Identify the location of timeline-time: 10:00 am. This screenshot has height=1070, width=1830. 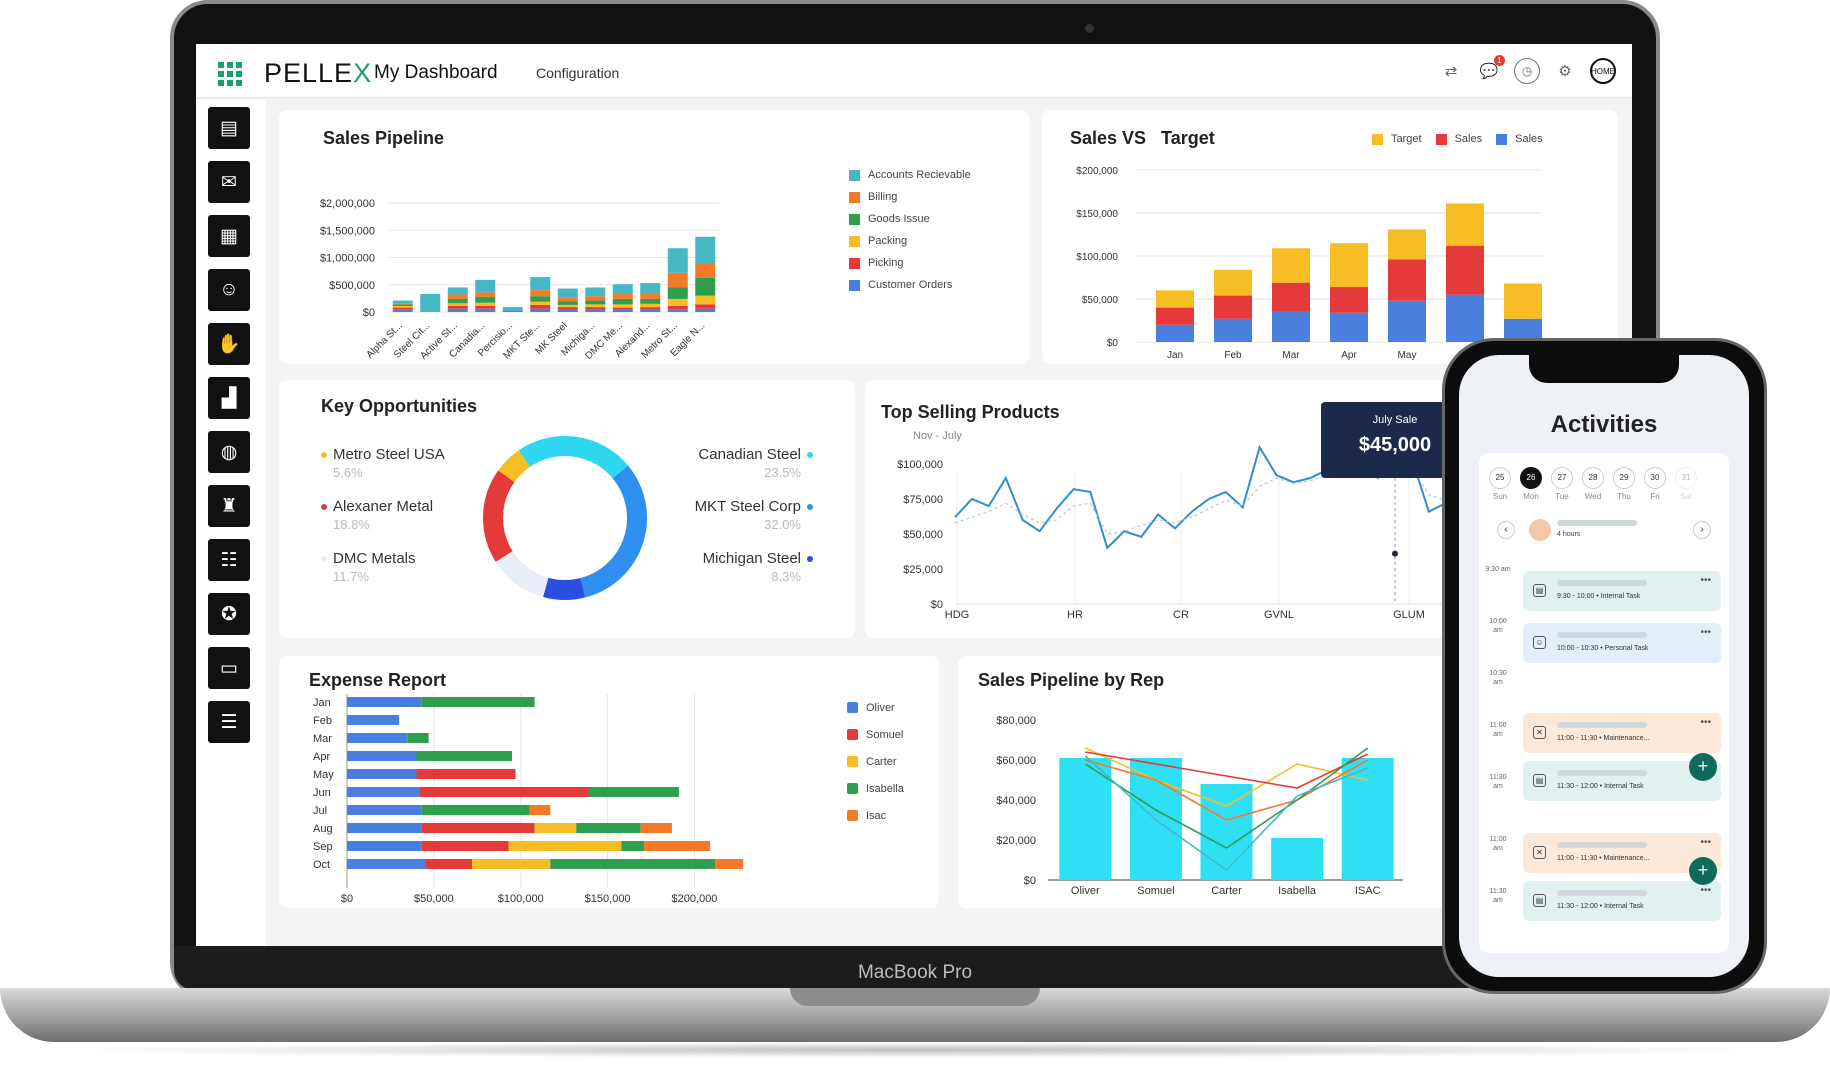
(1498, 626).